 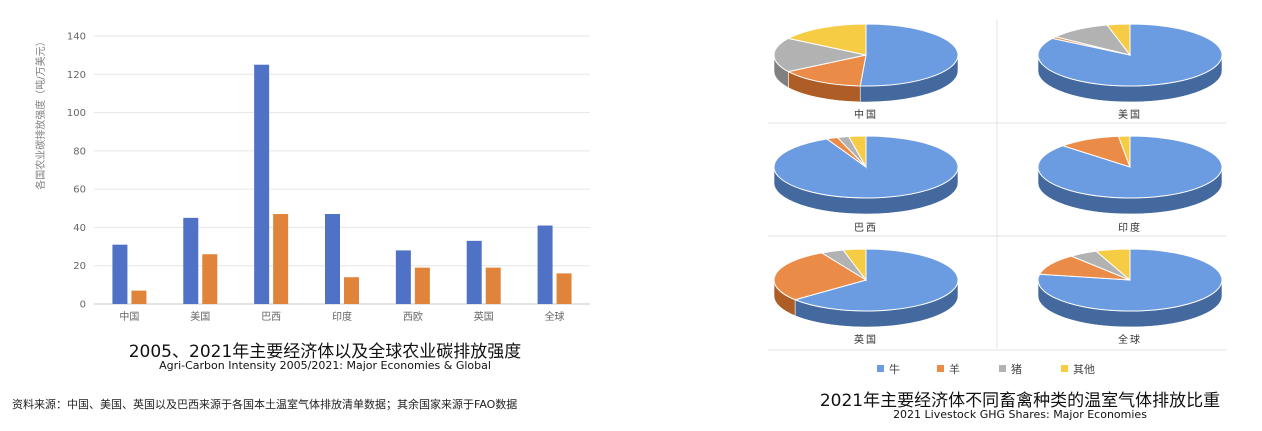 I want to click on y-axis-ticks: 0 20 40 60 80 100 120 140, so click(x=76, y=171).